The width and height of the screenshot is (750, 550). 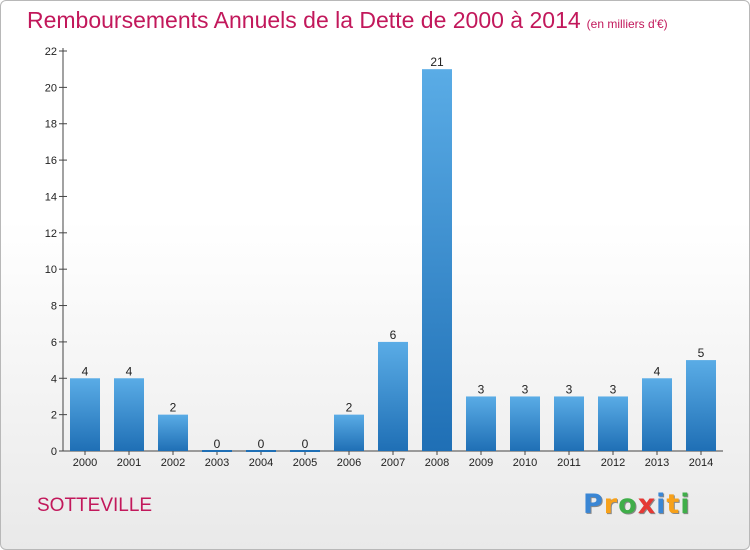 I want to click on y-tick-label: 16, so click(x=51, y=161).